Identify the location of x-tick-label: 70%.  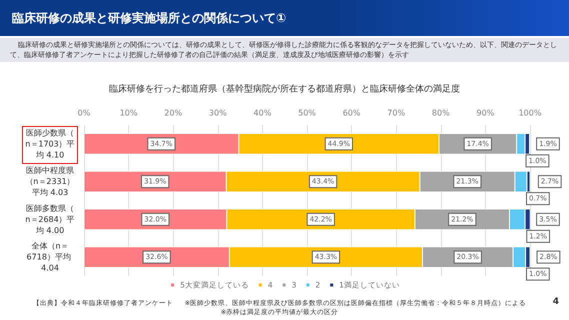
(396, 113).